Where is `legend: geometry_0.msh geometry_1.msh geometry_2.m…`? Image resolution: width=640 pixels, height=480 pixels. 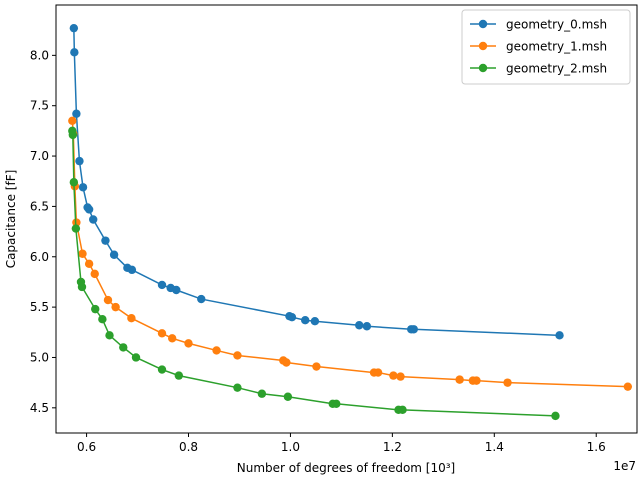
legend: geometry_0.msh geometry_1.msh geometry_2.m… is located at coordinates (546, 47).